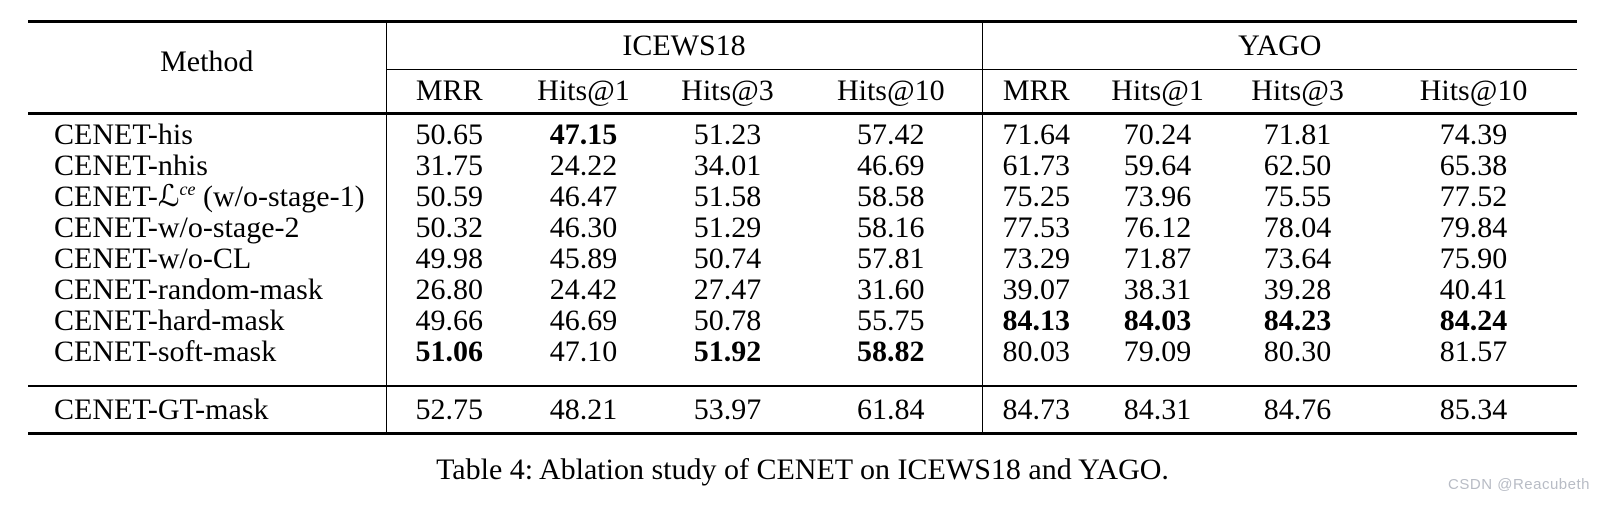 This screenshot has width=1604, height=510. What do you see at coordinates (727, 227) in the screenshot?
I see `value-cell: 51.29` at bounding box center [727, 227].